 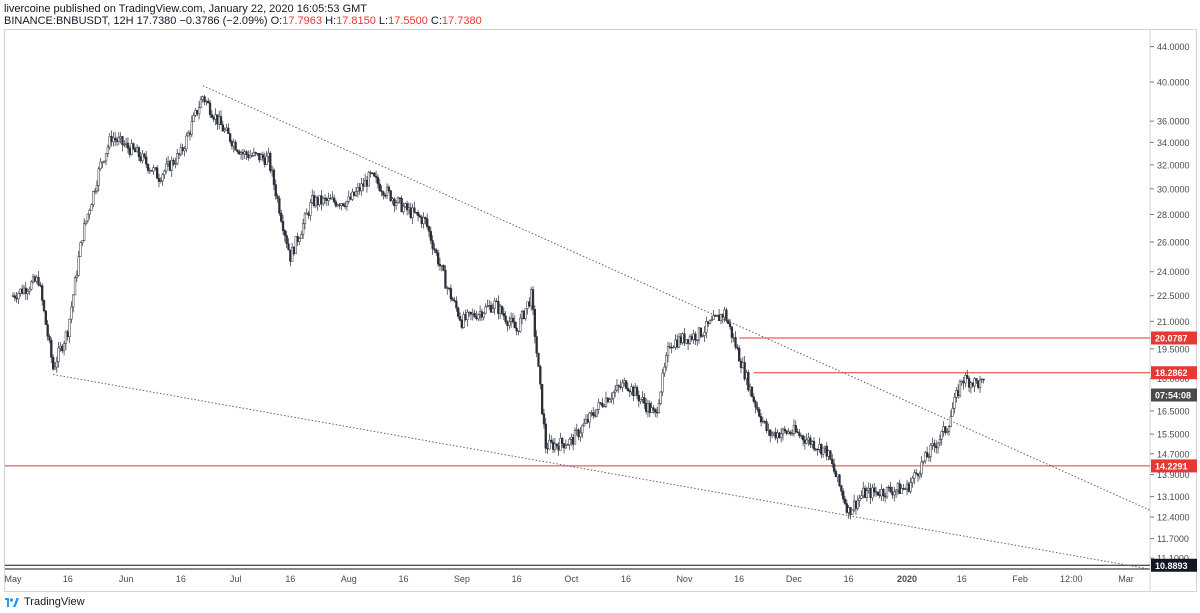 What do you see at coordinates (69, 21) in the screenshot?
I see `symbol-name: BINANCE:BNBUSDT, 12H` at bounding box center [69, 21].